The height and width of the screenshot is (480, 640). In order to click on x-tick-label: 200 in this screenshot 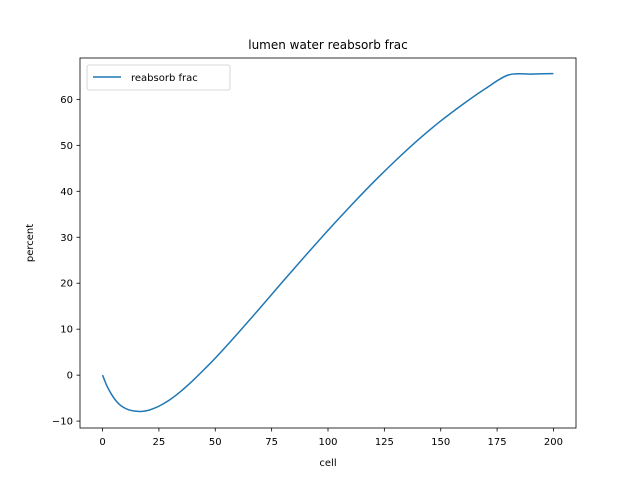, I will do `click(553, 442)`.